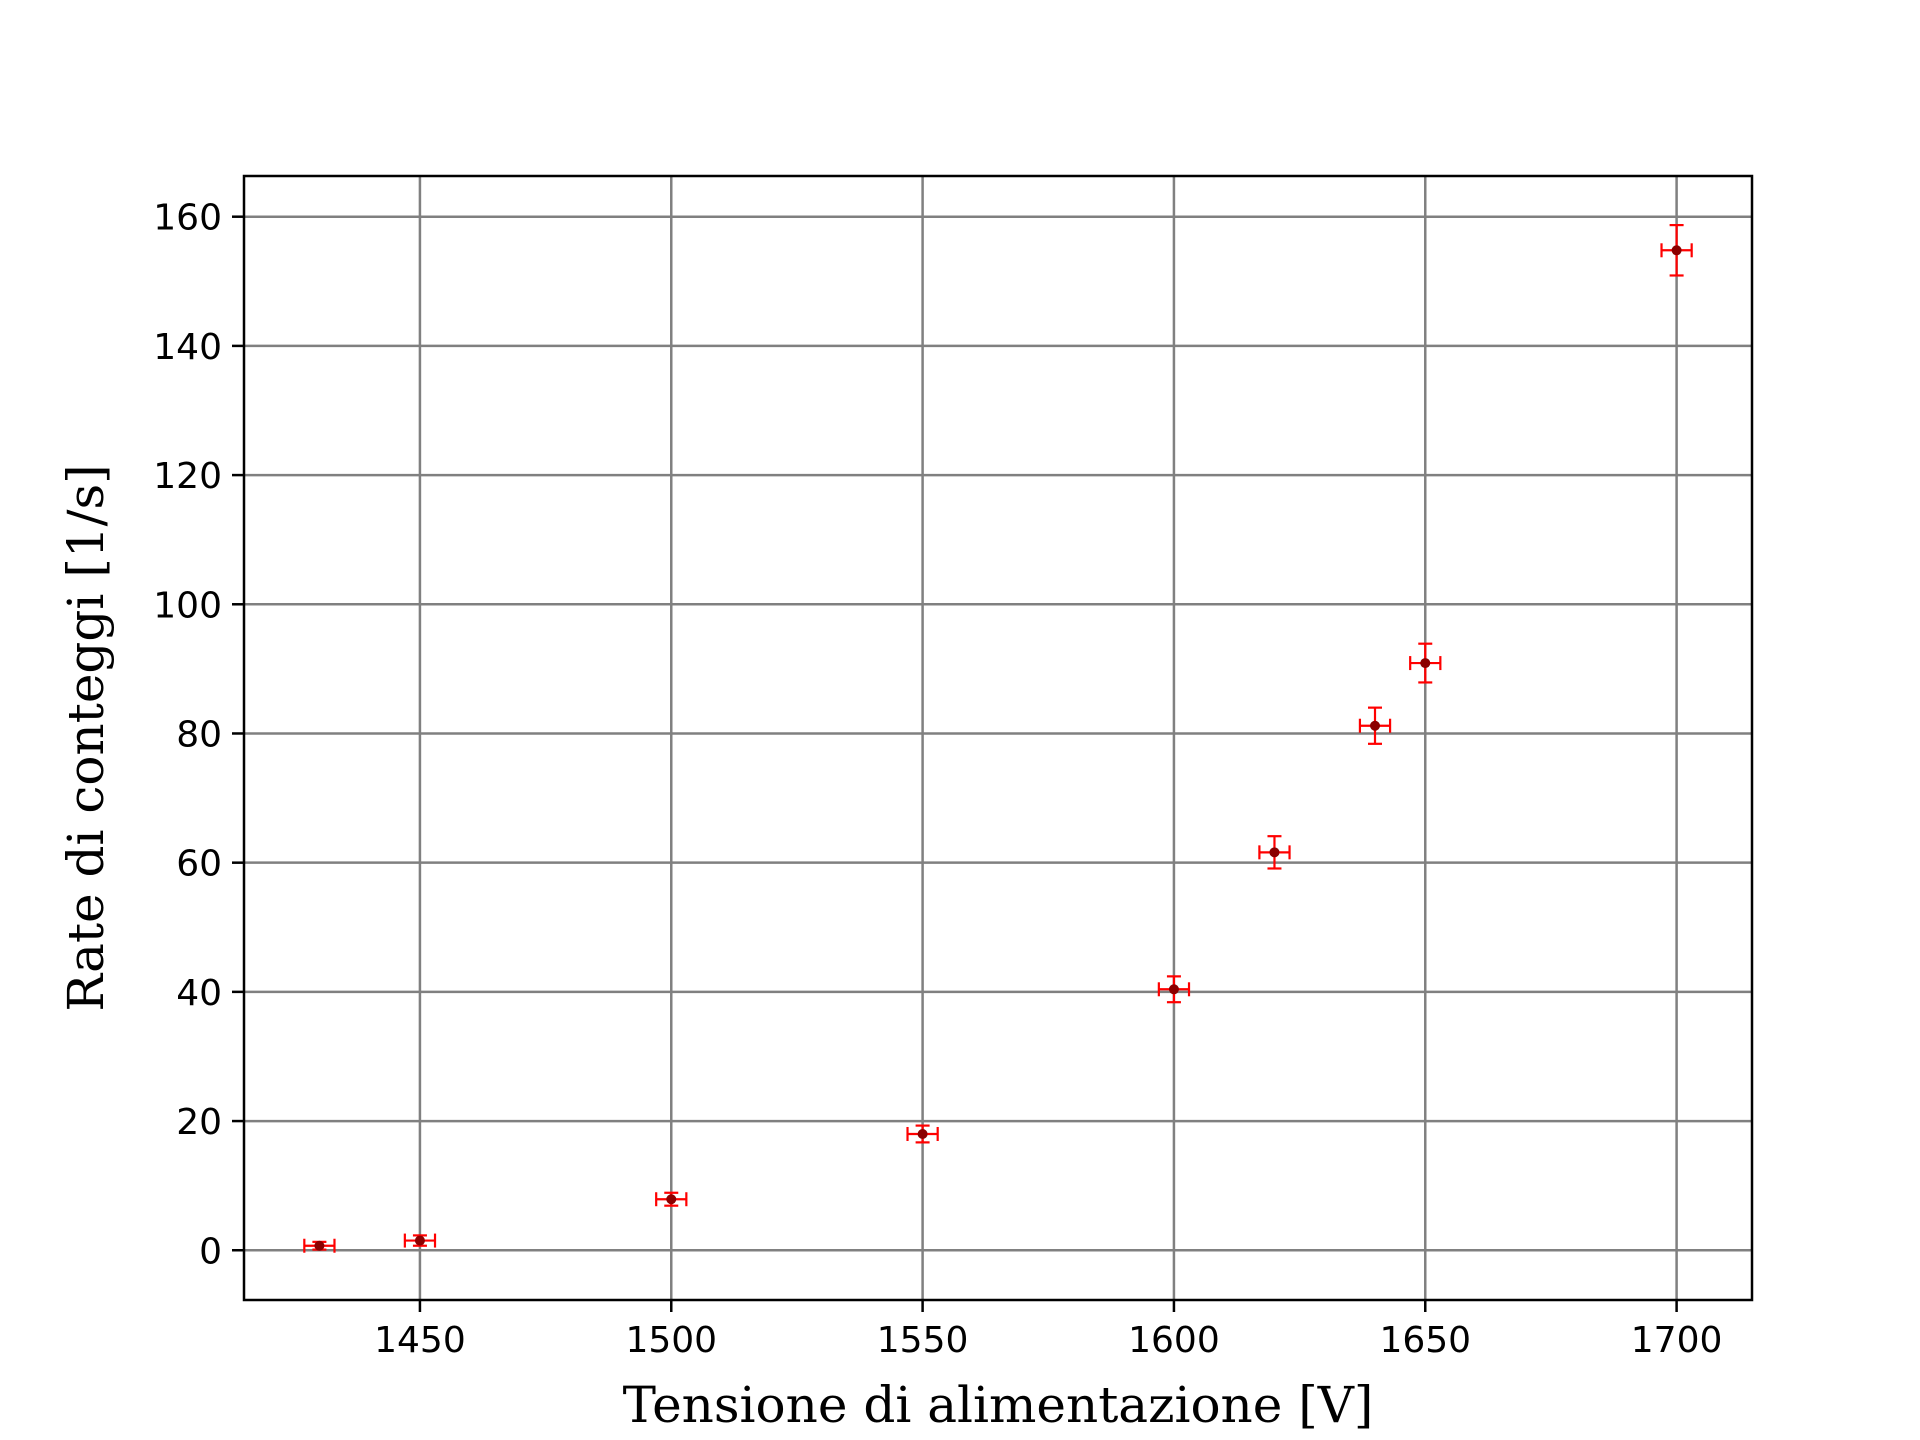 The image size is (1920, 1440). Describe the element at coordinates (671, 1340) in the screenshot. I see `x-tick-label: 1500` at that location.